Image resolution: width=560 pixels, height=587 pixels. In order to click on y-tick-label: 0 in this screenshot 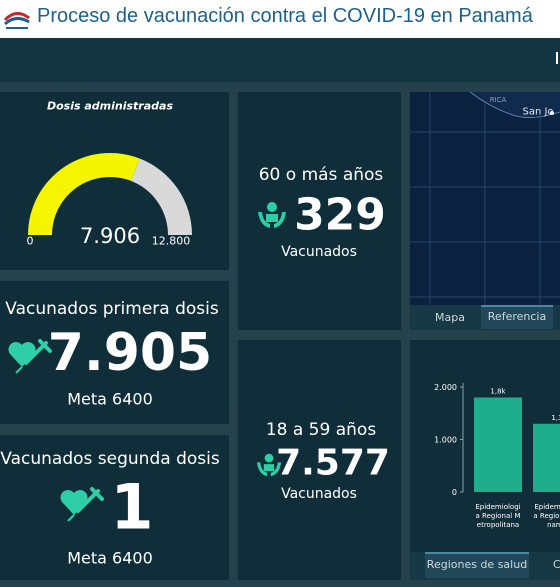, I will do `click(454, 492)`.